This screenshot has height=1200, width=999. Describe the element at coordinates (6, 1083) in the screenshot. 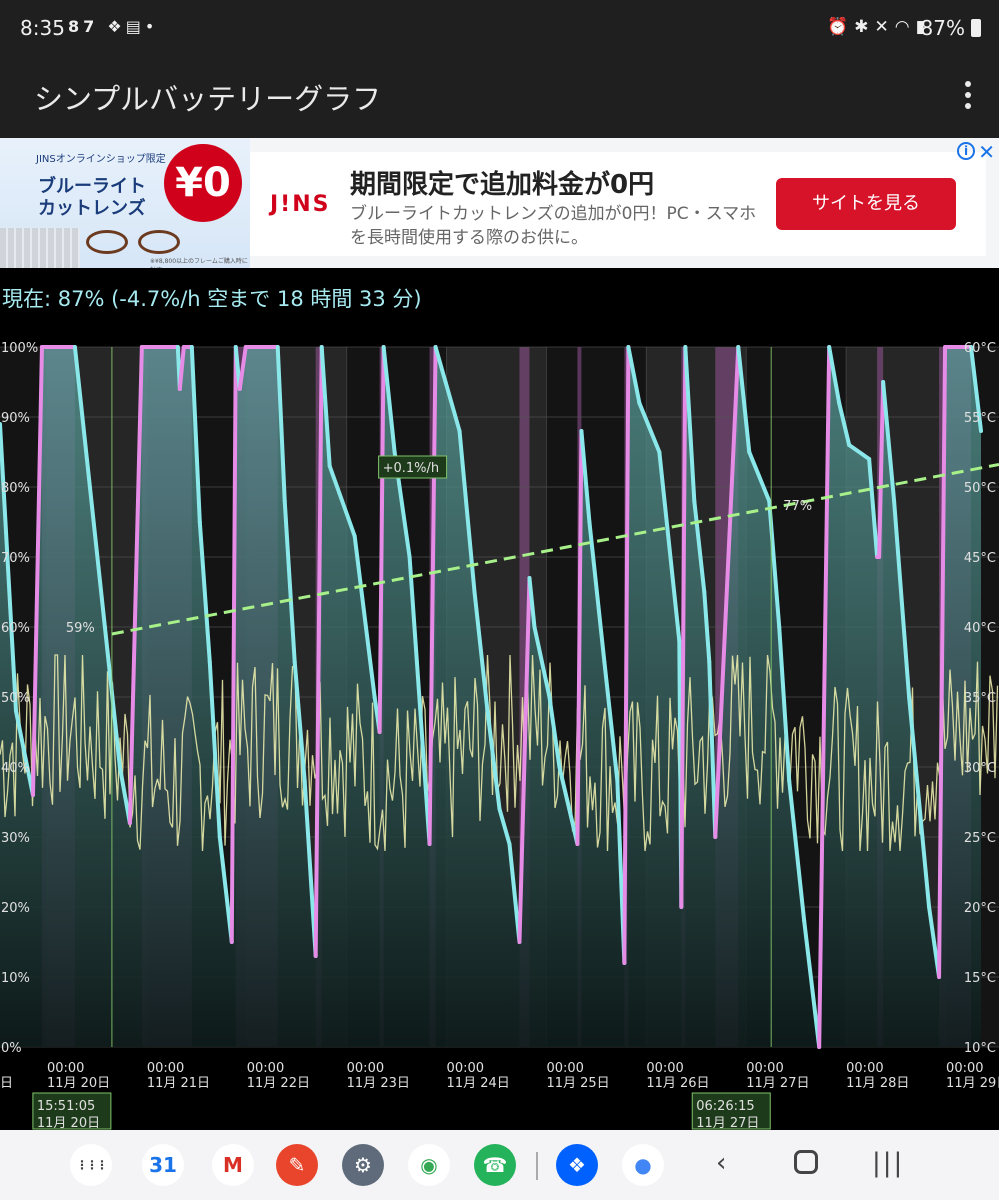

I see `x-tick-partial: 日` at that location.